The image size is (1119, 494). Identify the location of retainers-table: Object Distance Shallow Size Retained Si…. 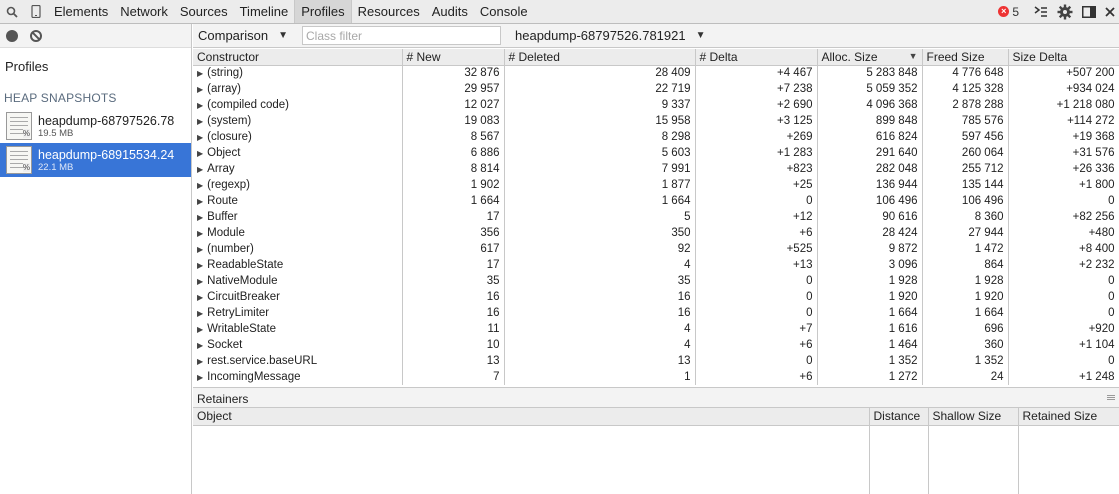
(656, 451).